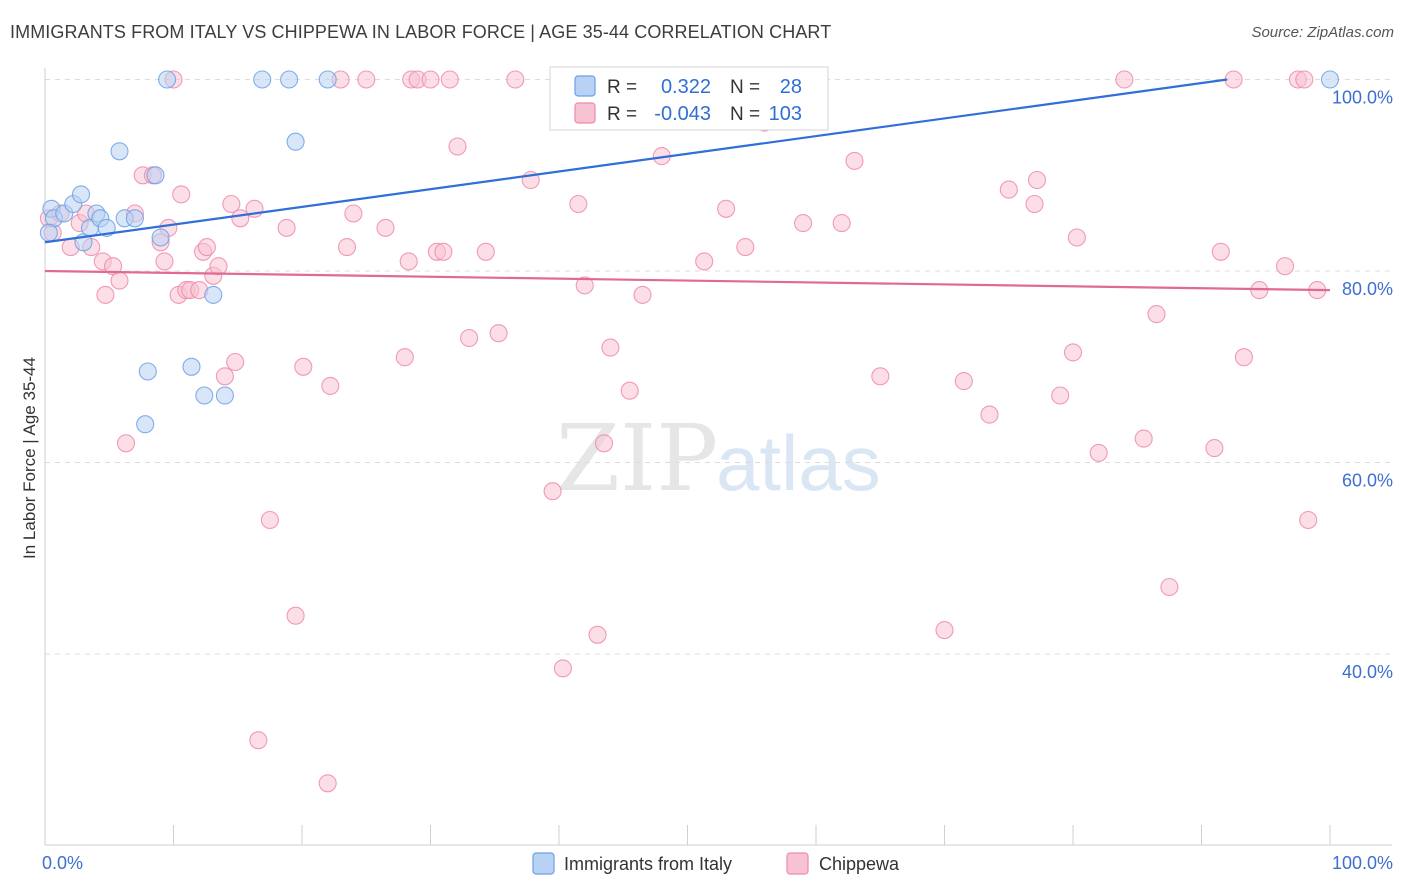  Describe the element at coordinates (1362, 863) in the screenshot. I see `x-tick-label: 100.0%` at that location.